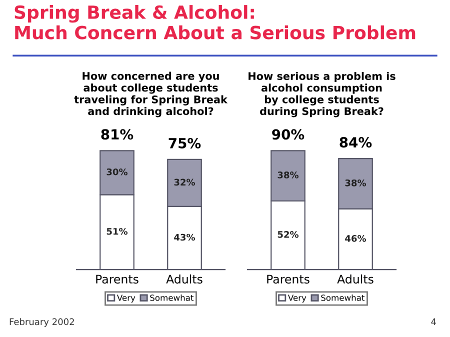 The width and height of the screenshot is (450, 337). What do you see at coordinates (184, 143) in the screenshot?
I see `total-label: 75%` at bounding box center [184, 143].